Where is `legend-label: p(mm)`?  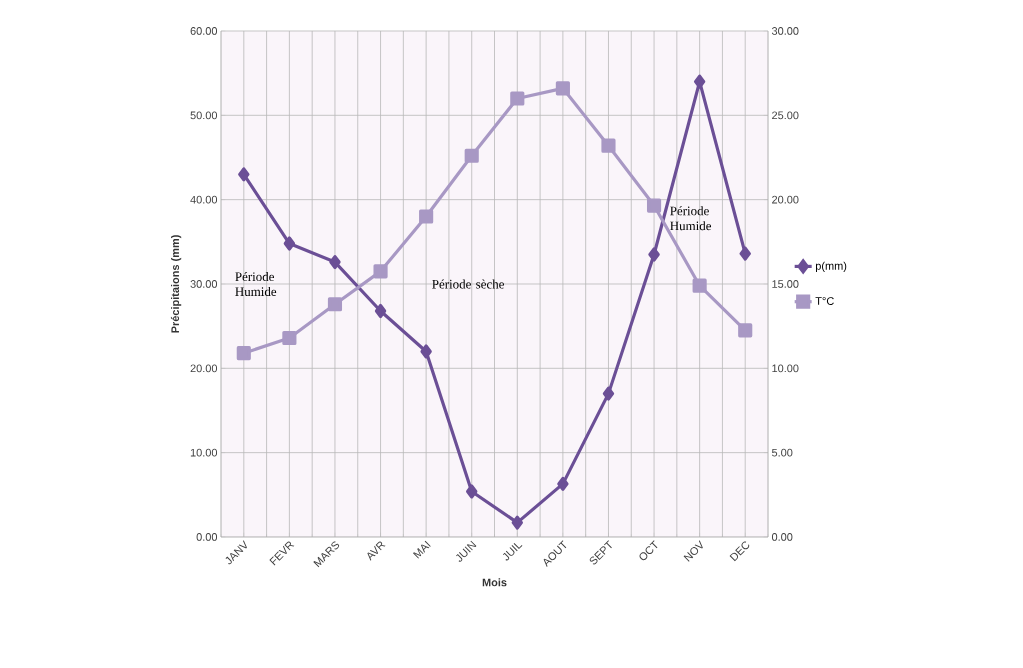
legend-label: p(mm) is located at coordinates (831, 266).